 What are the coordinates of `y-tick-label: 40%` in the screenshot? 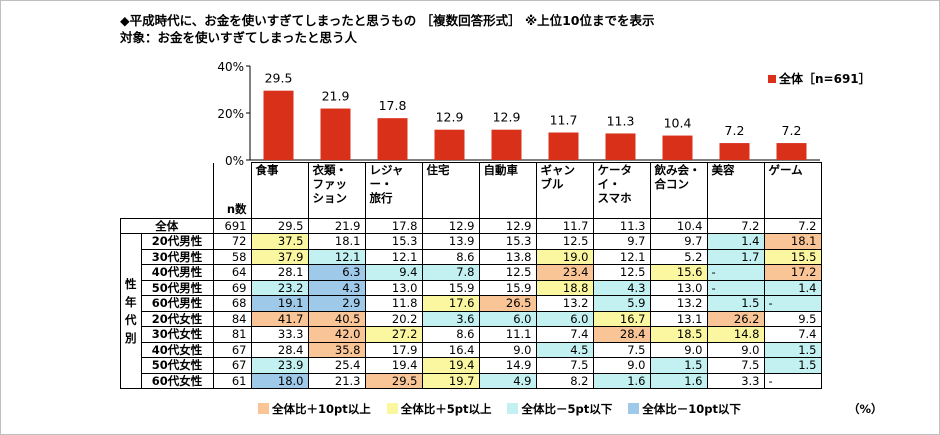 It's located at (230, 67).